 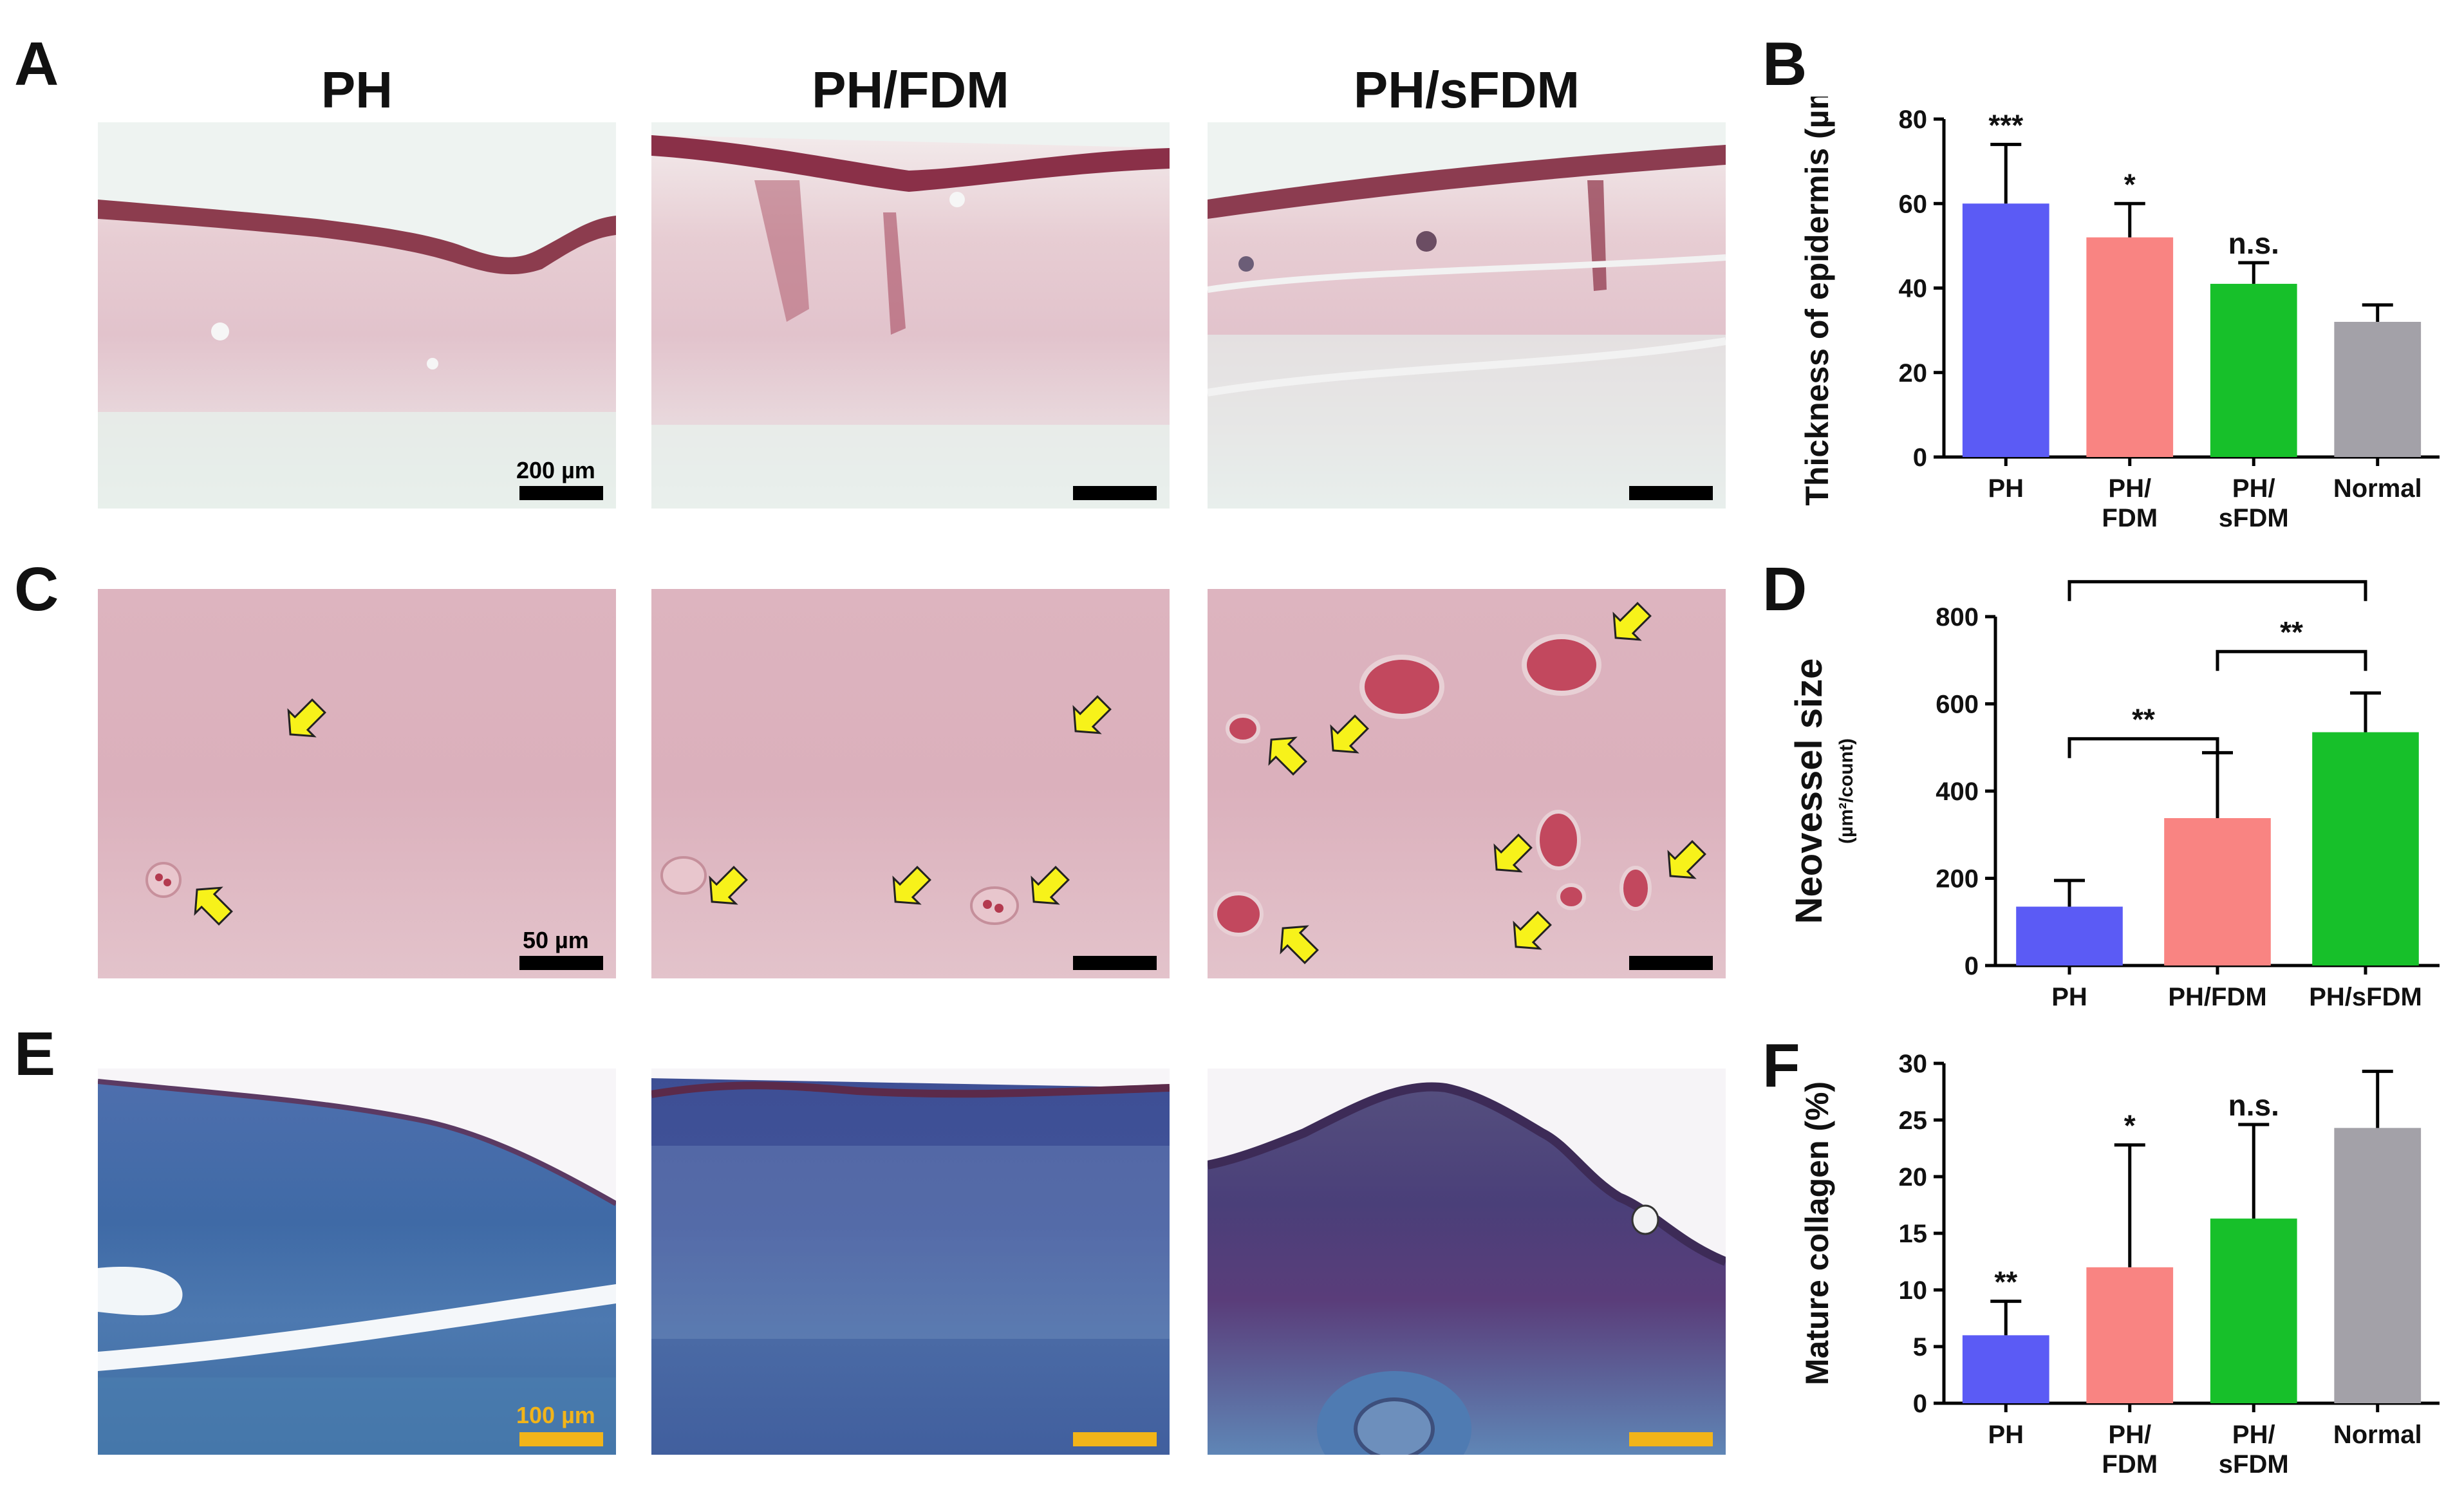 What do you see at coordinates (357, 89) in the screenshot?
I see `column-title-ph: PH` at bounding box center [357, 89].